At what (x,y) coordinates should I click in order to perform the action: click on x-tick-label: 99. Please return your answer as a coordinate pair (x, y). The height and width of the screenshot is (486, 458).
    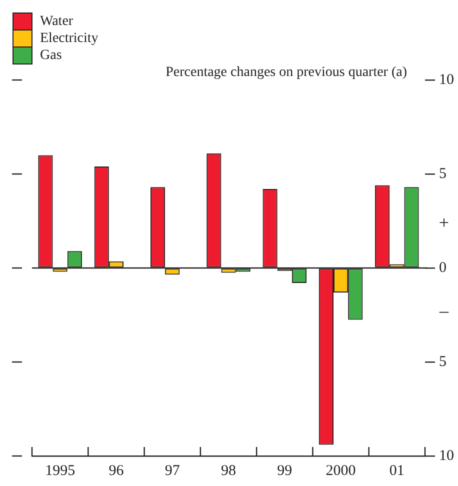
    Looking at the image, I should click on (284, 470).